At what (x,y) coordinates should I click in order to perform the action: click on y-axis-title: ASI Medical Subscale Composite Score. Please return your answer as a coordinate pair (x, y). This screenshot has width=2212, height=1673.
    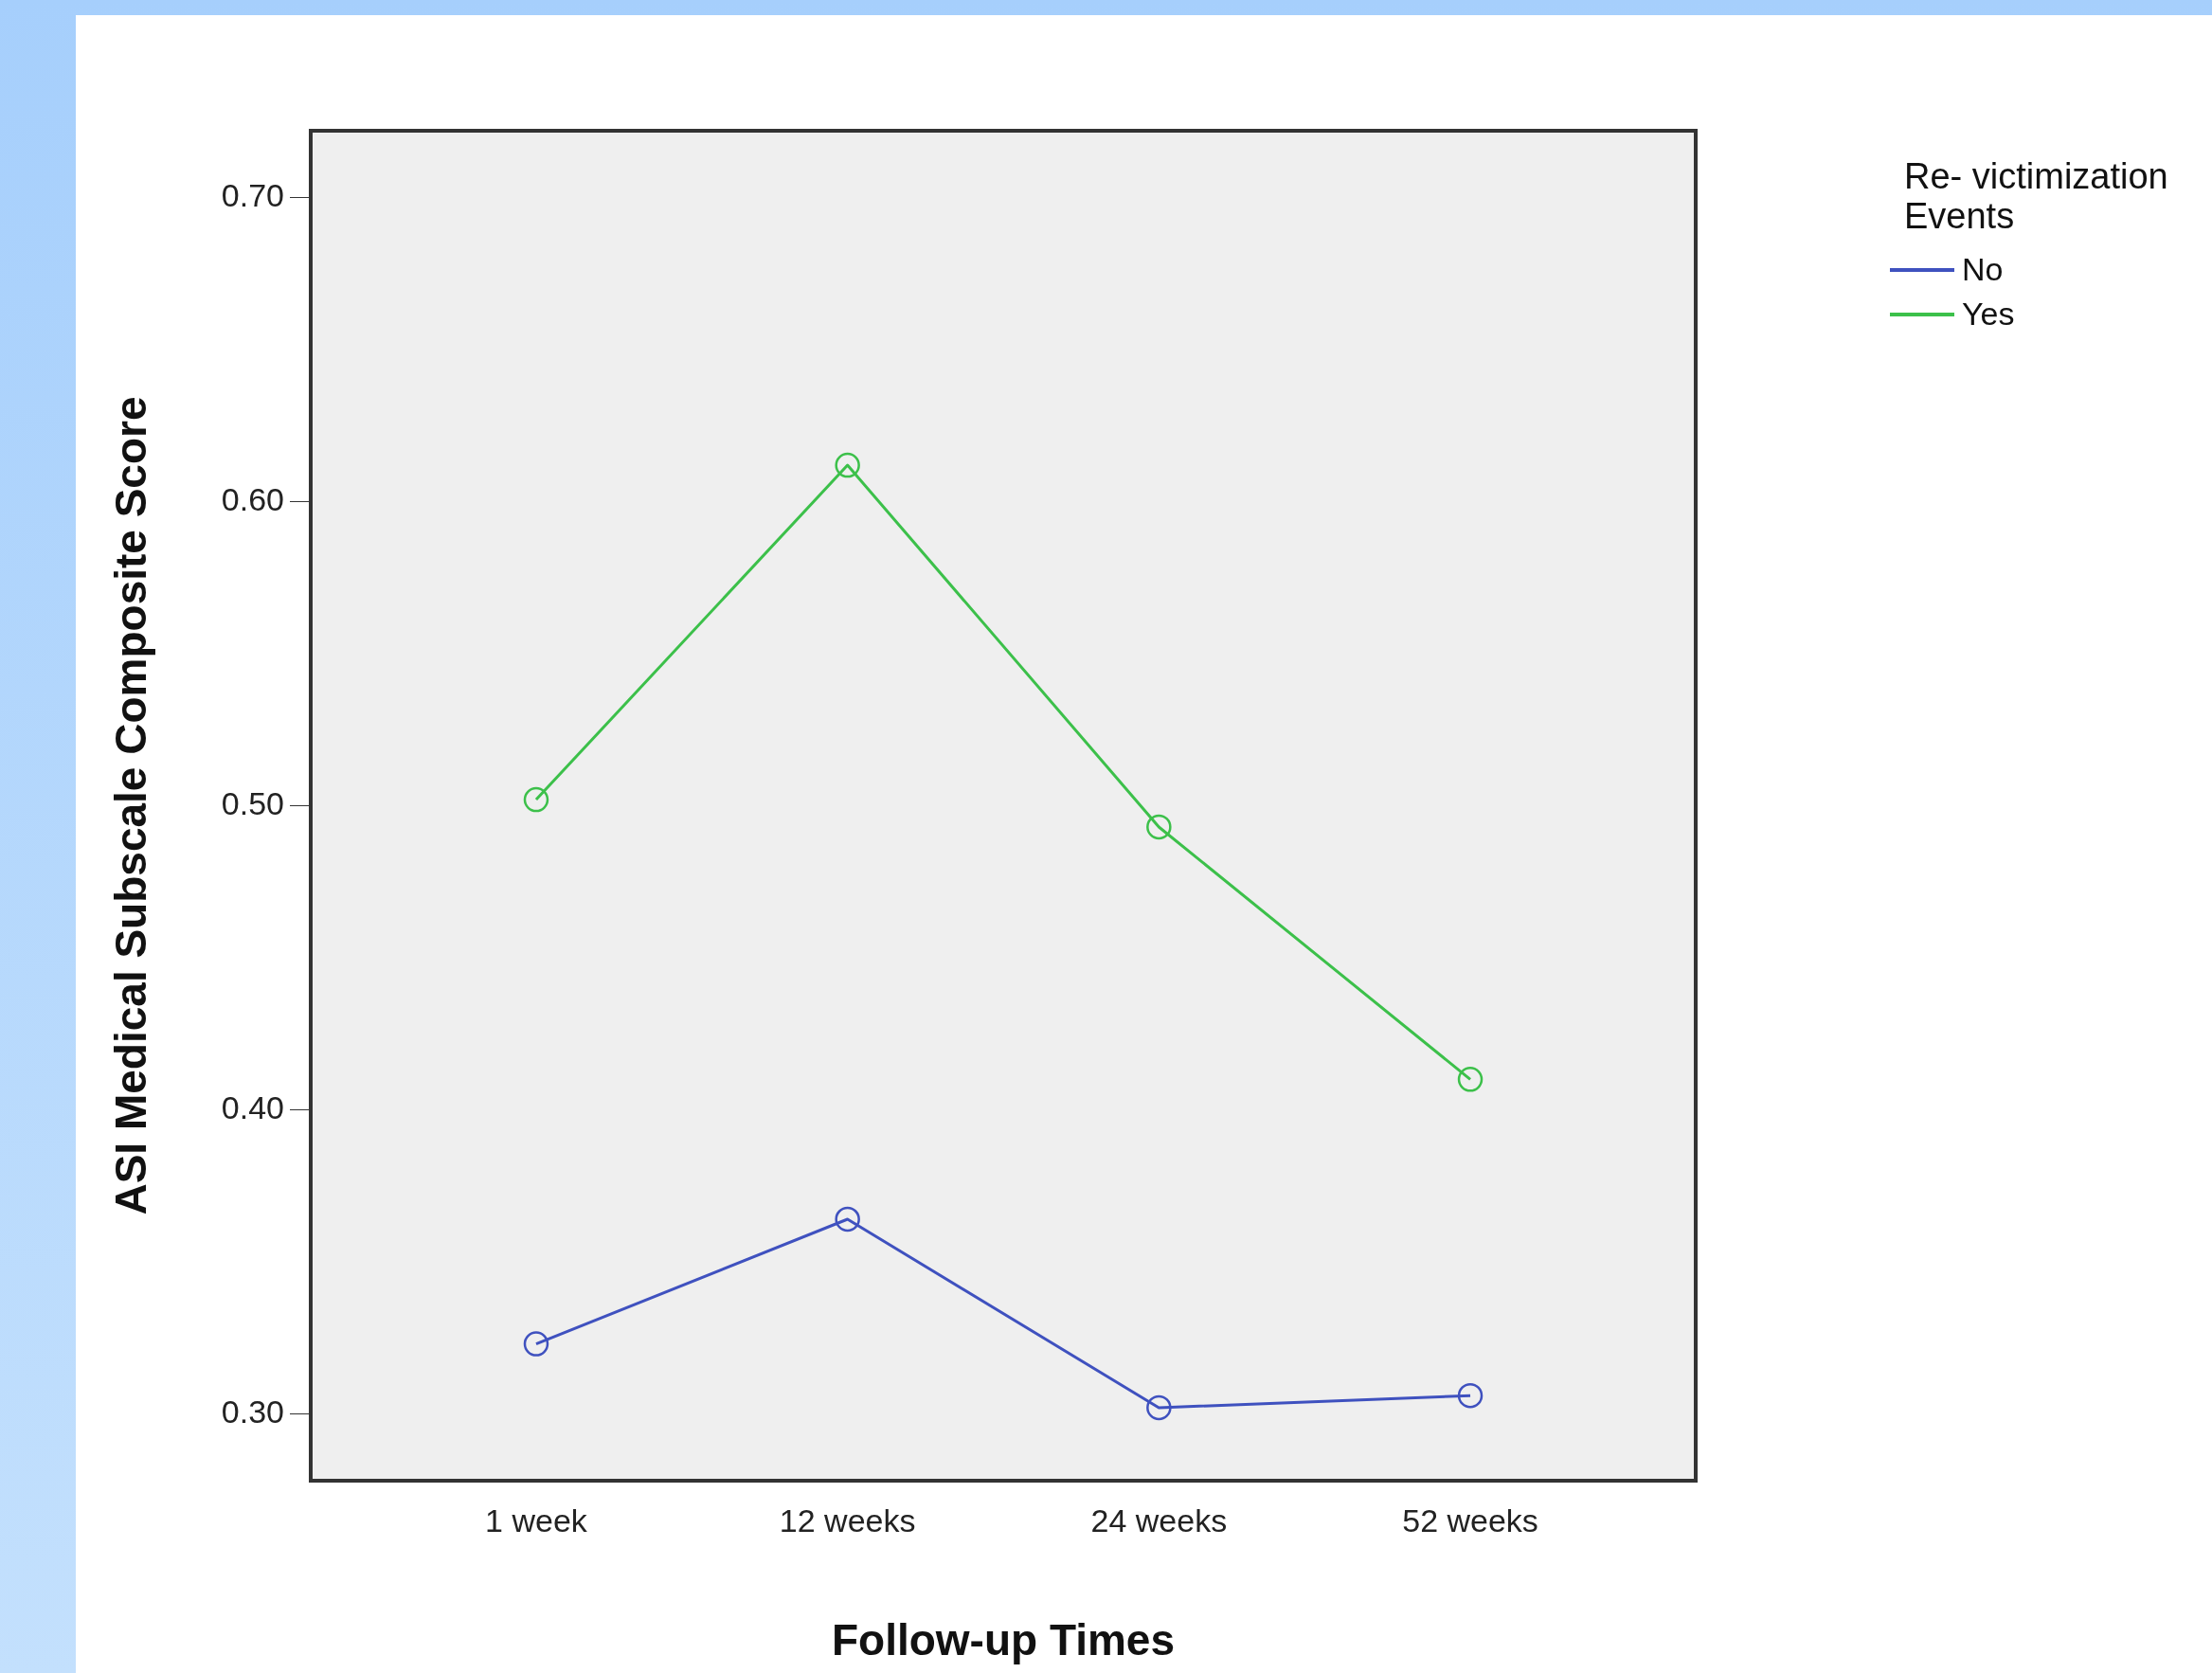
    Looking at the image, I should click on (131, 806).